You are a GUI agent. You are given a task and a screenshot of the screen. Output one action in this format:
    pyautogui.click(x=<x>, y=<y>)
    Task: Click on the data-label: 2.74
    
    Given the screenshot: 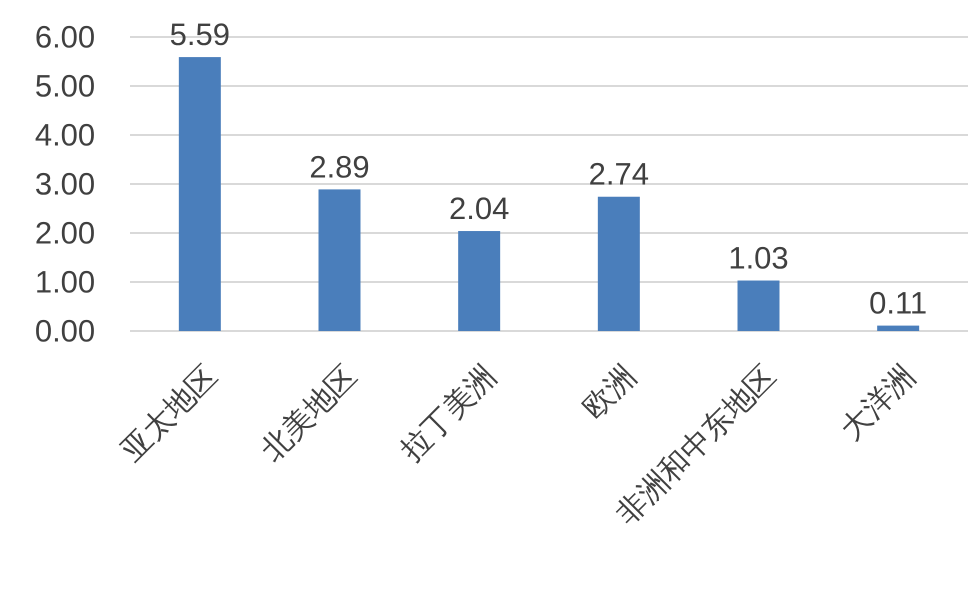 What is the action you would take?
    pyautogui.click(x=619, y=174)
    